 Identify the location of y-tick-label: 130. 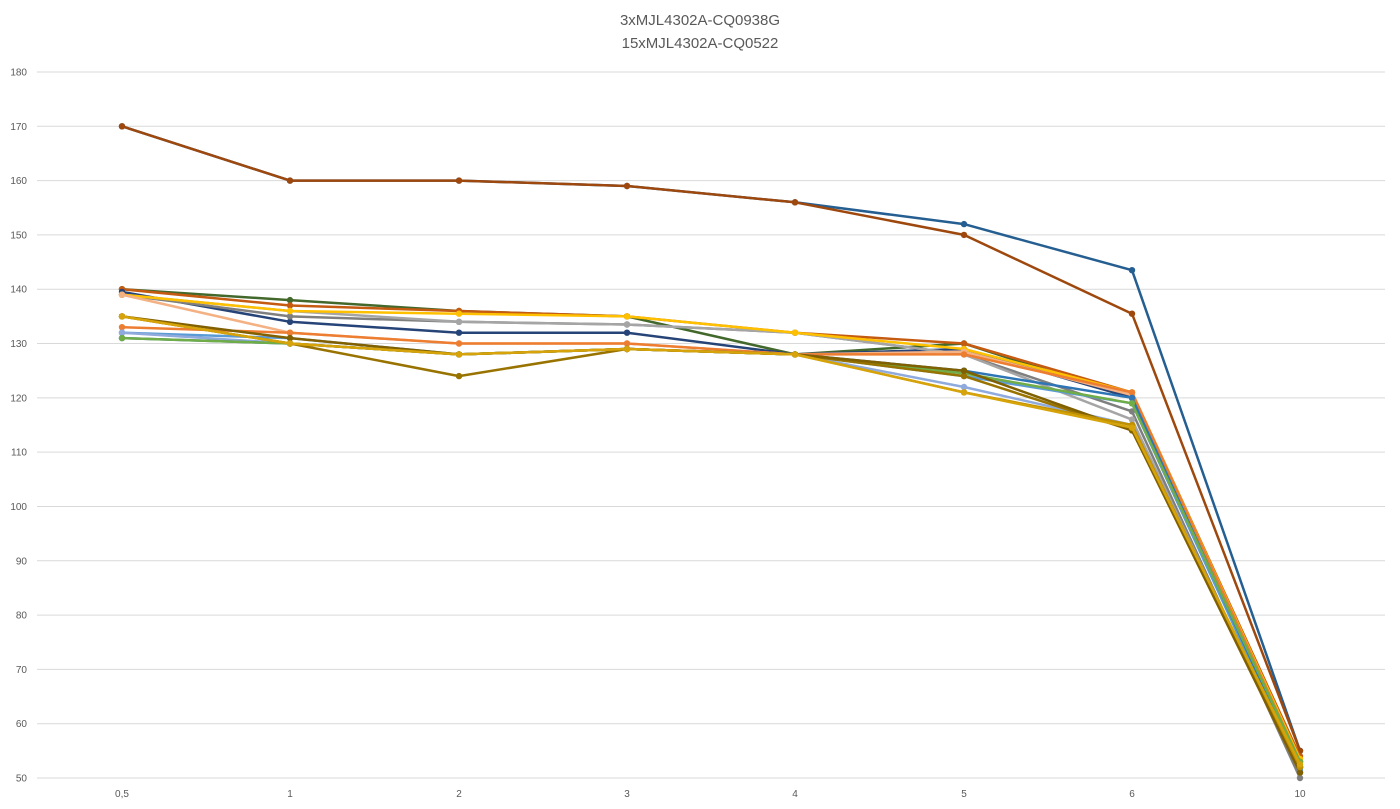
(18, 344).